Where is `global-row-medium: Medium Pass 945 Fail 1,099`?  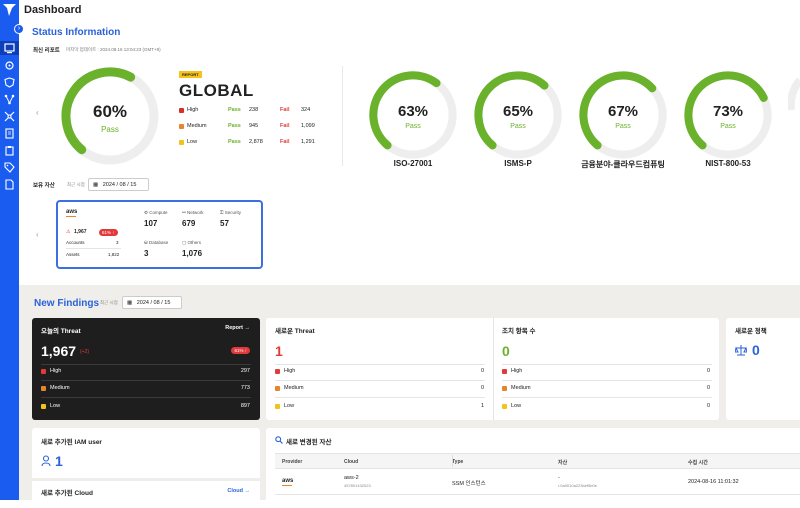 global-row-medium: Medium Pass 945 Fail 1,099 is located at coordinates (251, 127).